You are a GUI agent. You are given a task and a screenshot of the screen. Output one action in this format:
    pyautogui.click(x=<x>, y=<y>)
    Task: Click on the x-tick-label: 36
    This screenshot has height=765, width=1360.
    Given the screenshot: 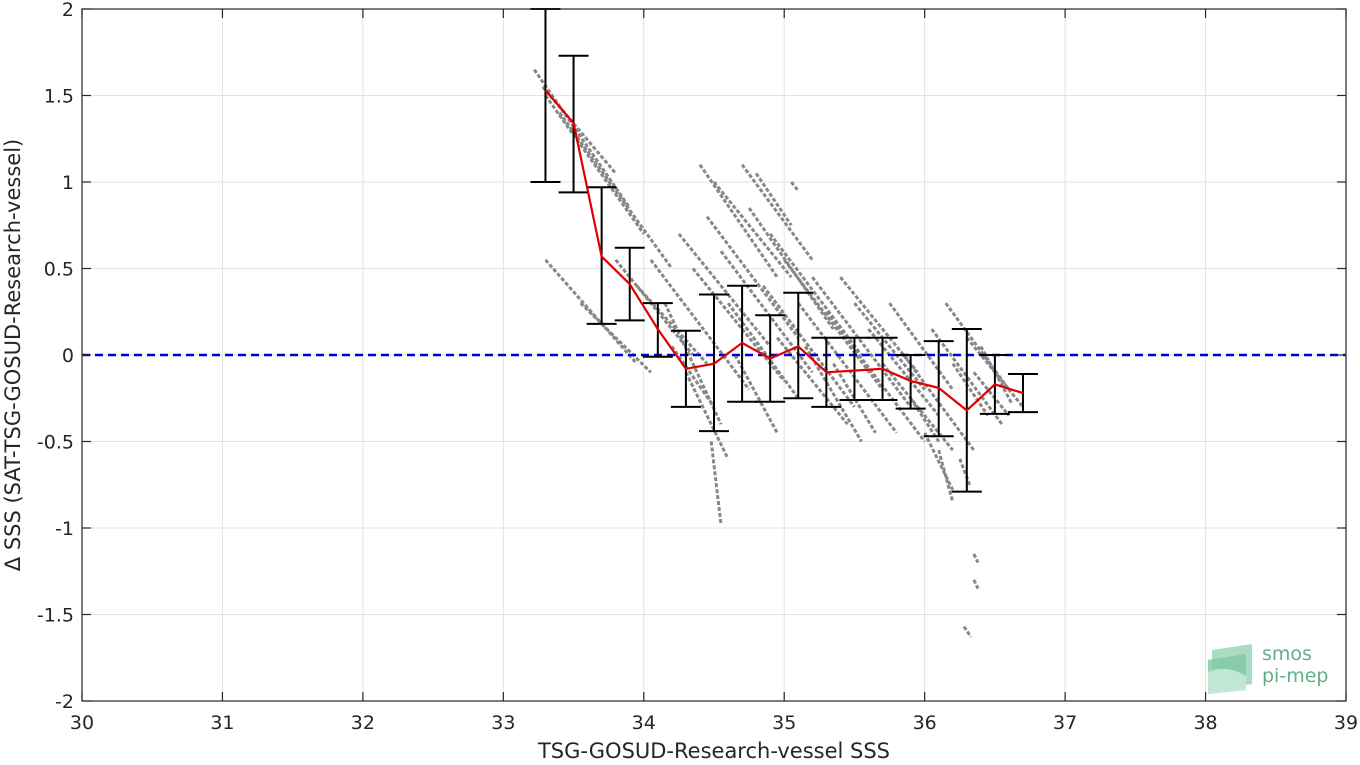 What is the action you would take?
    pyautogui.click(x=925, y=723)
    